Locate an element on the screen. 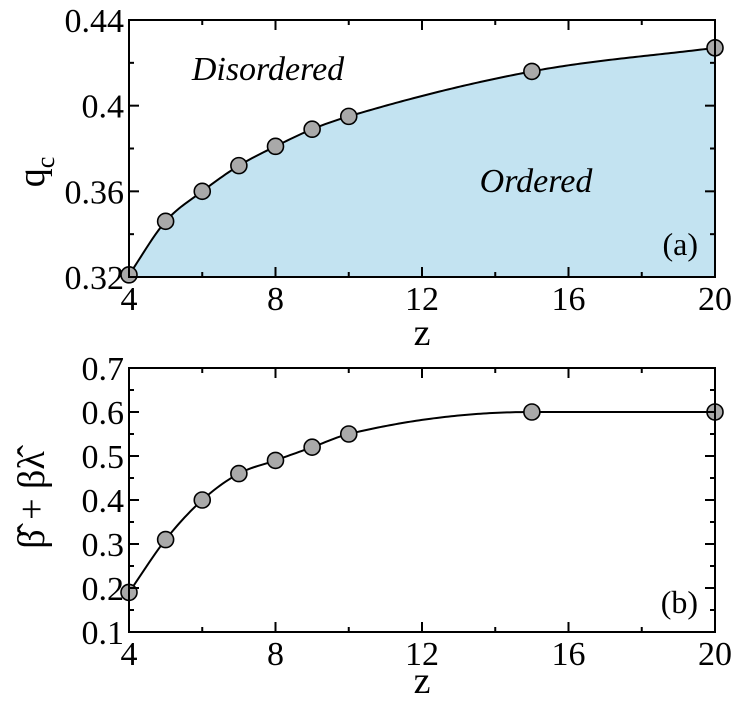 The width and height of the screenshot is (741, 702). panel-label-a: (a) is located at coordinates (680, 244).